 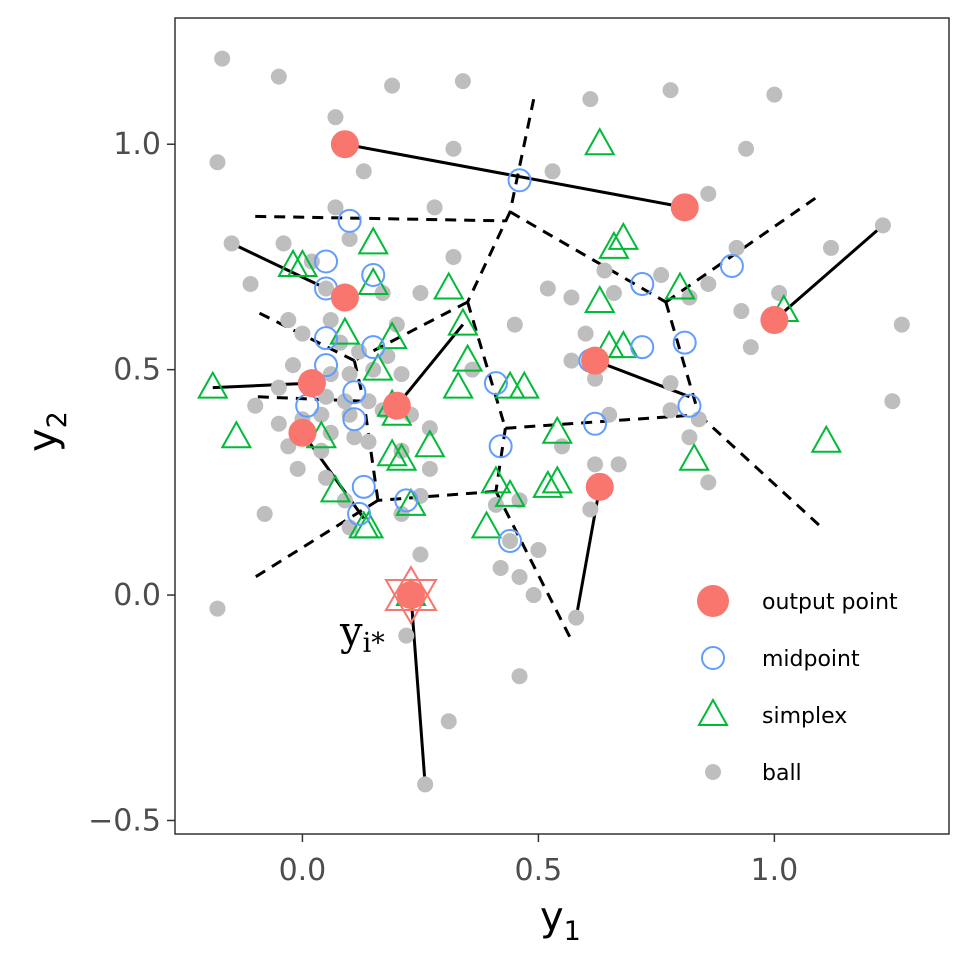 I want to click on y-tick-label: 0.5, so click(x=137, y=370).